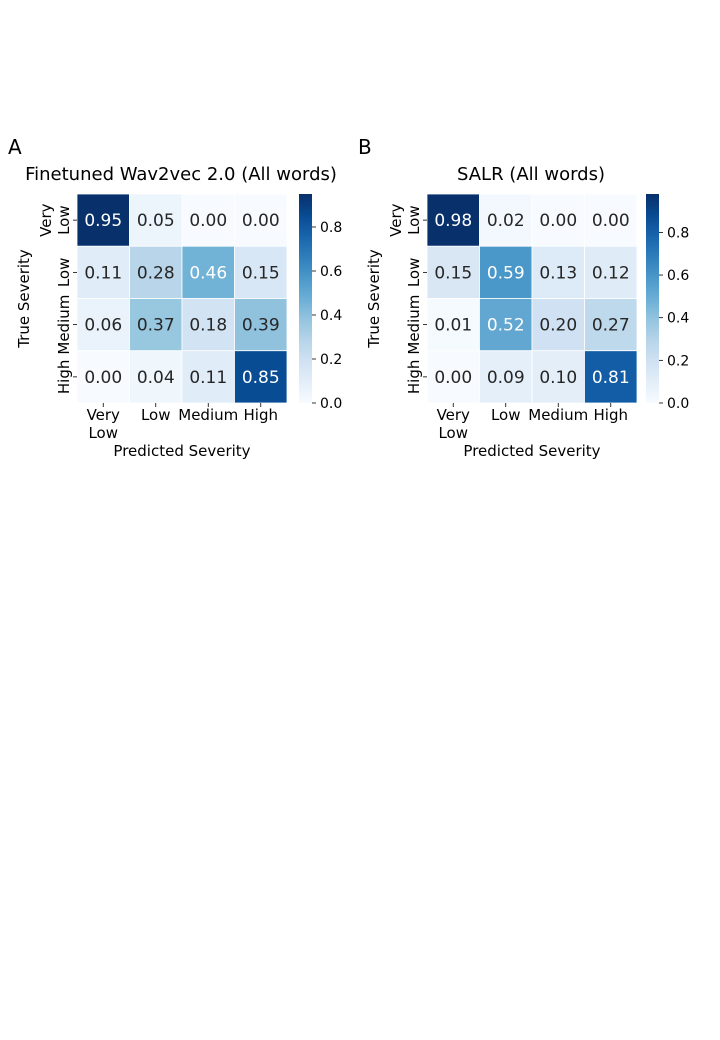 Image resolution: width=720 pixels, height=1040 pixels. What do you see at coordinates (208, 326) in the screenshot?
I see `cell-value-label: 0.18` at bounding box center [208, 326].